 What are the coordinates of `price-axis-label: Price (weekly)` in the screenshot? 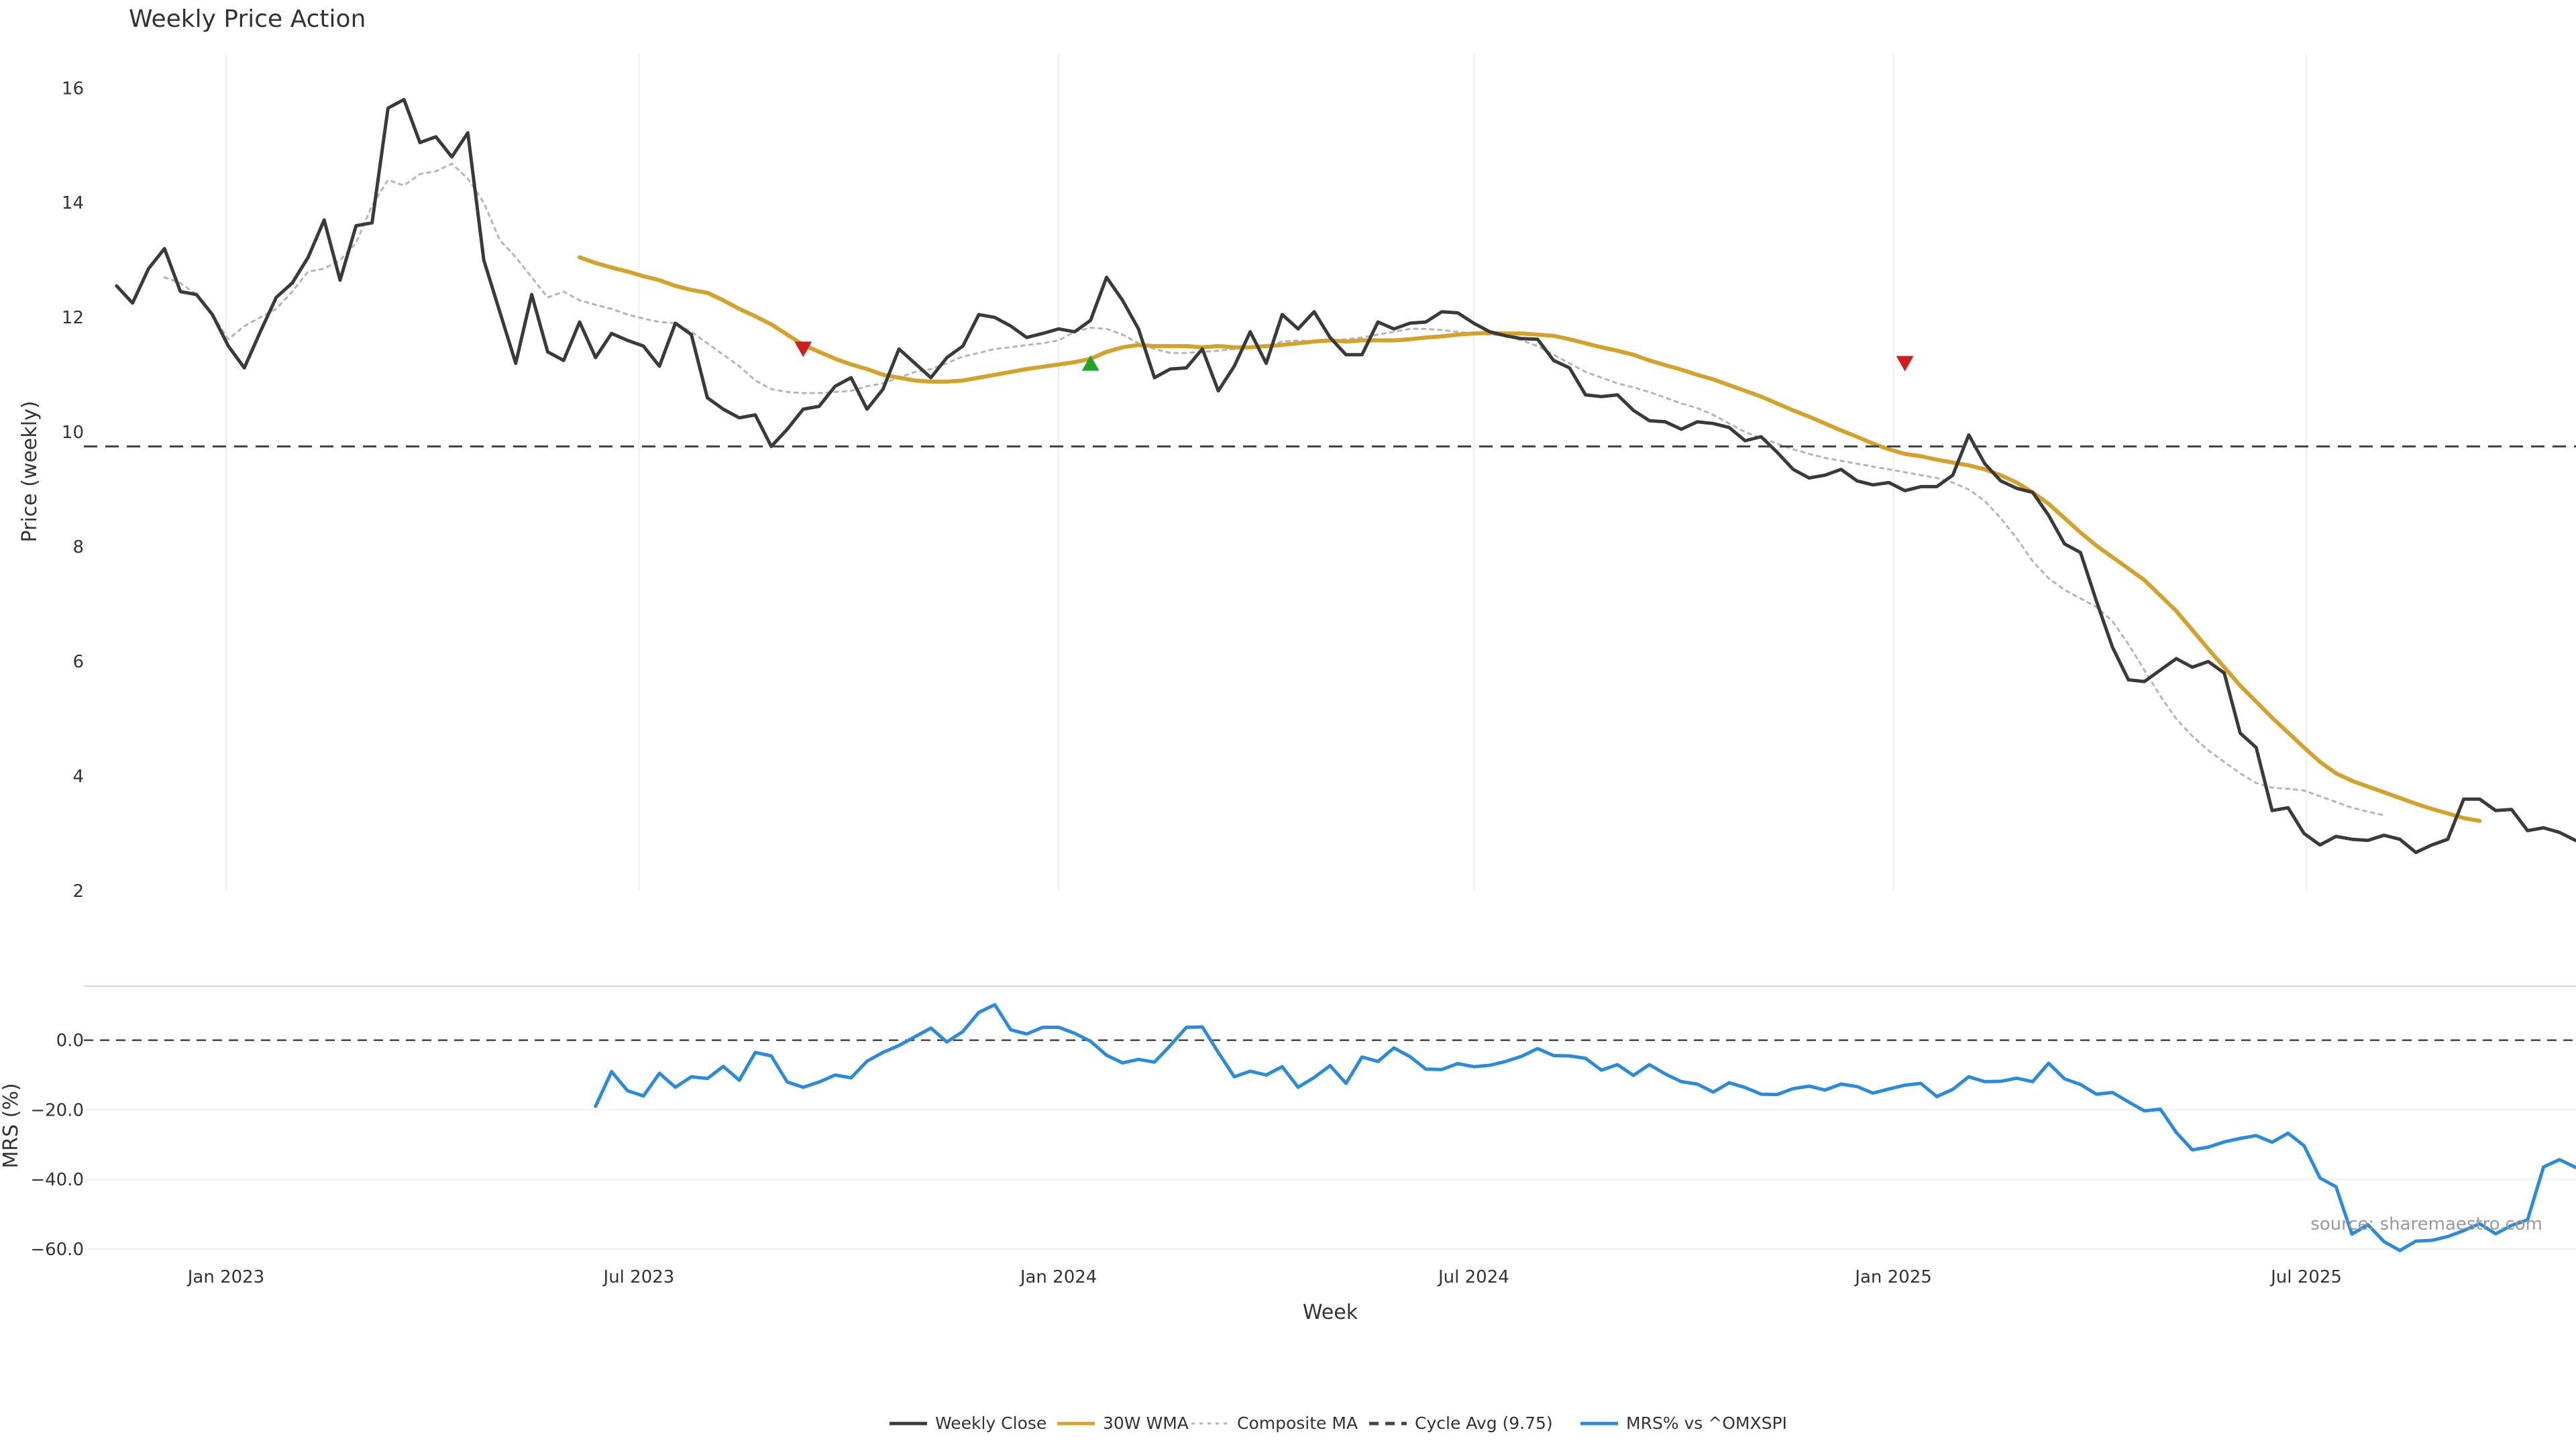 It's located at (30, 471).